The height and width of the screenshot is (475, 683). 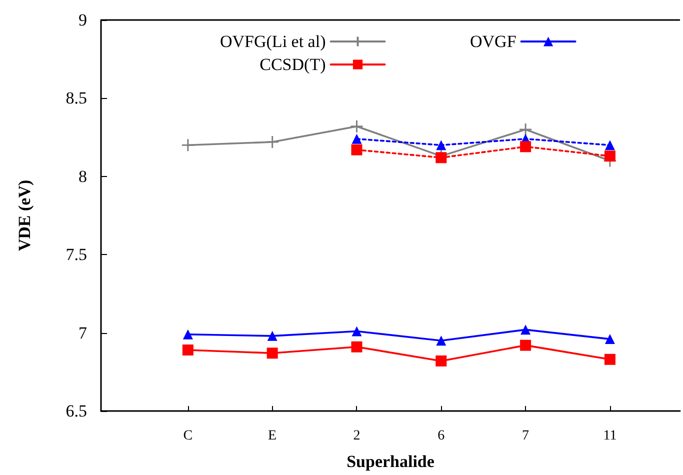 What do you see at coordinates (273, 41) in the screenshot?
I see `legend-label: OVFG(Li et al)` at bounding box center [273, 41].